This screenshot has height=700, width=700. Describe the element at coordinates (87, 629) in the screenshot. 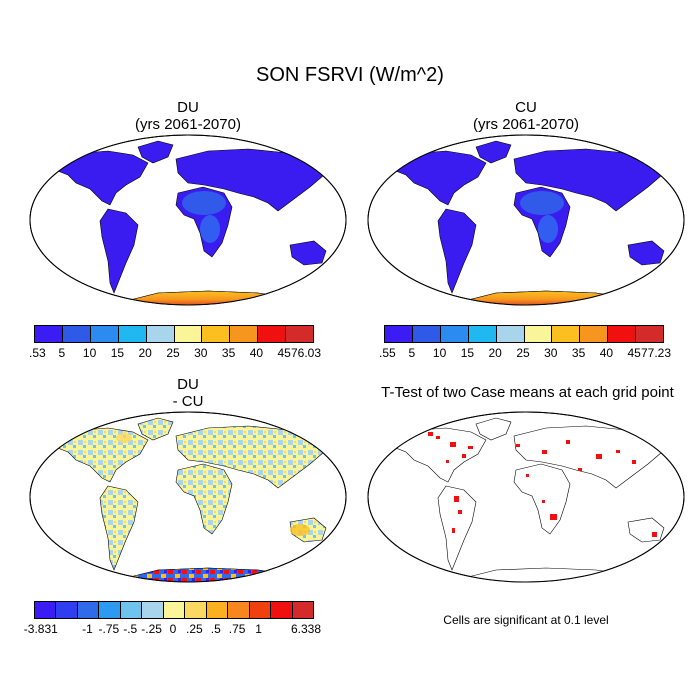

I see `colorbar-label: -1` at that location.